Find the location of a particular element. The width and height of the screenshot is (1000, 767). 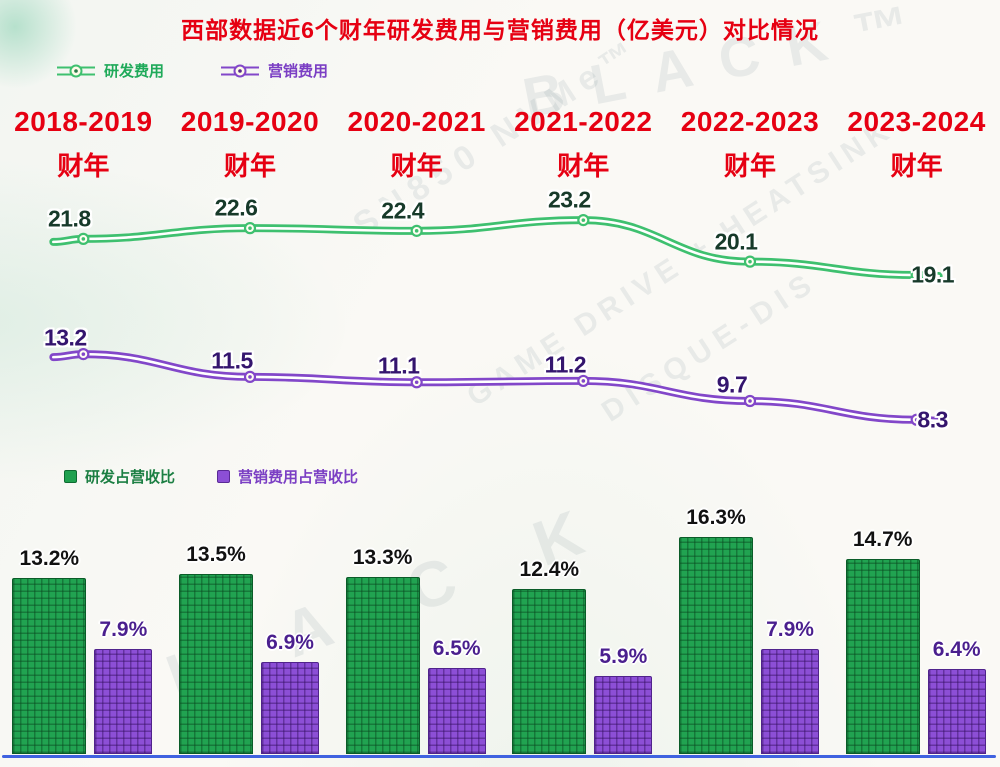

rd-line-value-label: 21.8 is located at coordinates (69, 218).